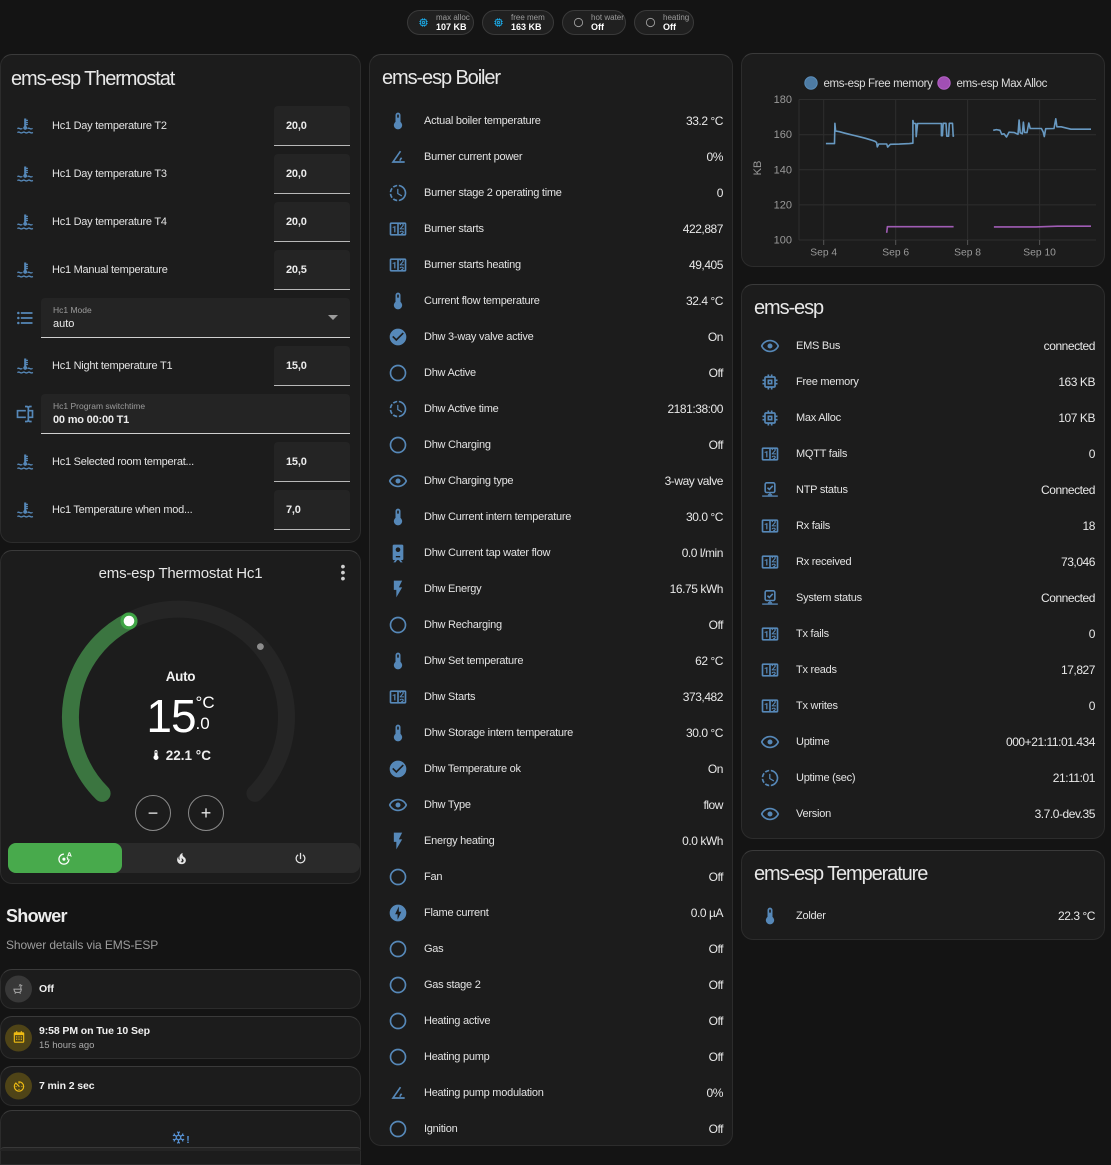 The width and height of the screenshot is (1111, 1165). I want to click on svg-text: 140, so click(783, 170).